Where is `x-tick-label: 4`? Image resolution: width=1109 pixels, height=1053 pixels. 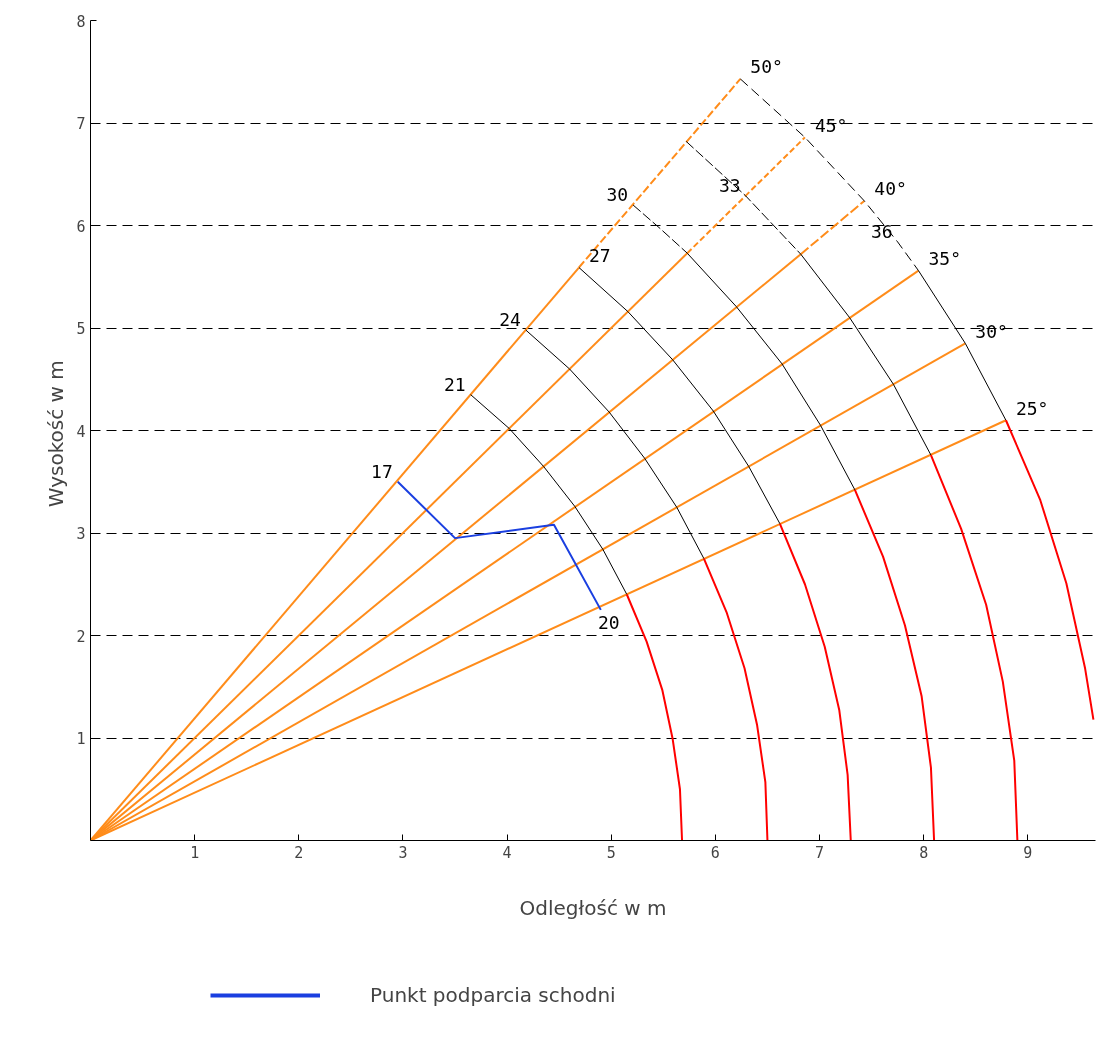 x-tick-label: 4 is located at coordinates (507, 852).